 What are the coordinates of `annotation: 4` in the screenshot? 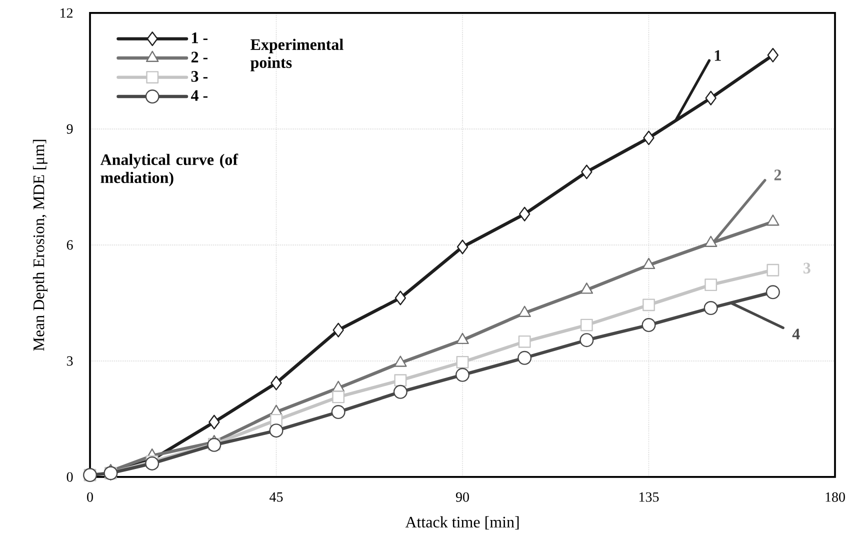 It's located at (796, 334).